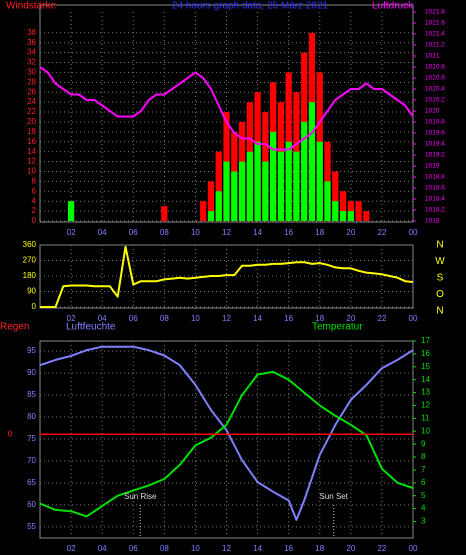 This screenshot has width=466, height=555. Describe the element at coordinates (31, 42) in the screenshot. I see `y-tick-label: 36` at that location.